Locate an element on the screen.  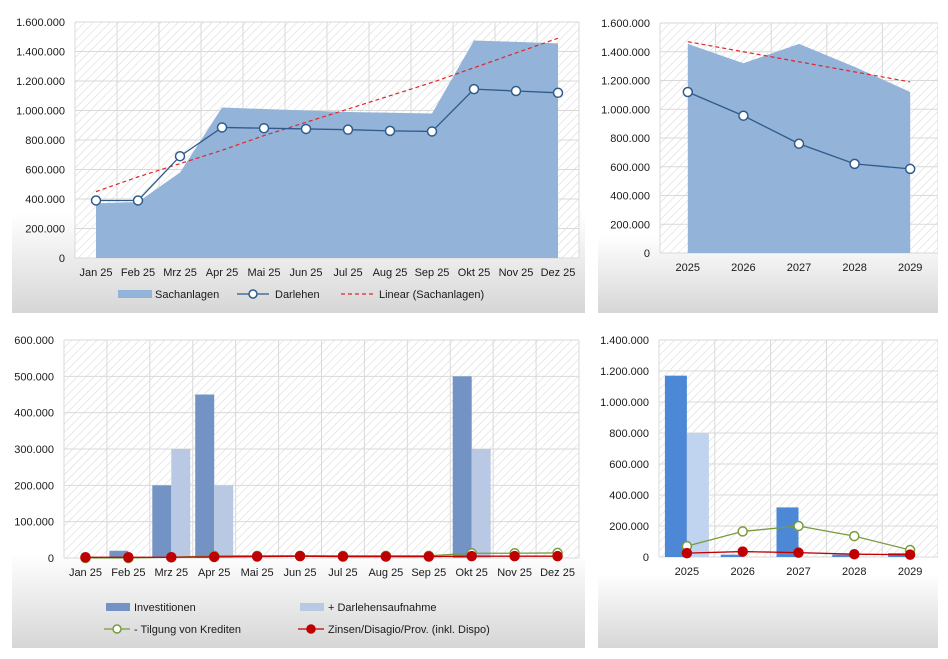
y-tick-label: 1.600.000 is located at coordinates (40, 23).